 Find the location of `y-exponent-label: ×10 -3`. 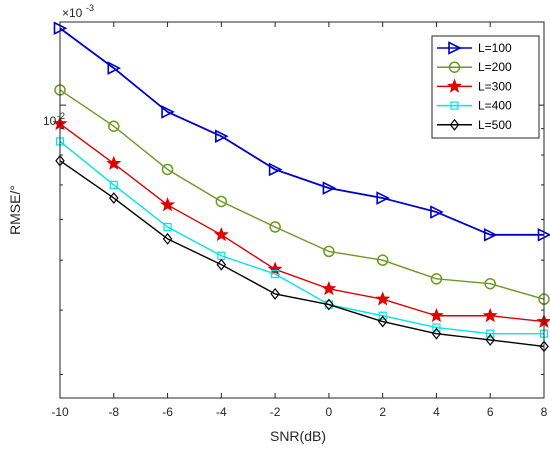

y-exponent-label: ×10 -3 is located at coordinates (78, 11).